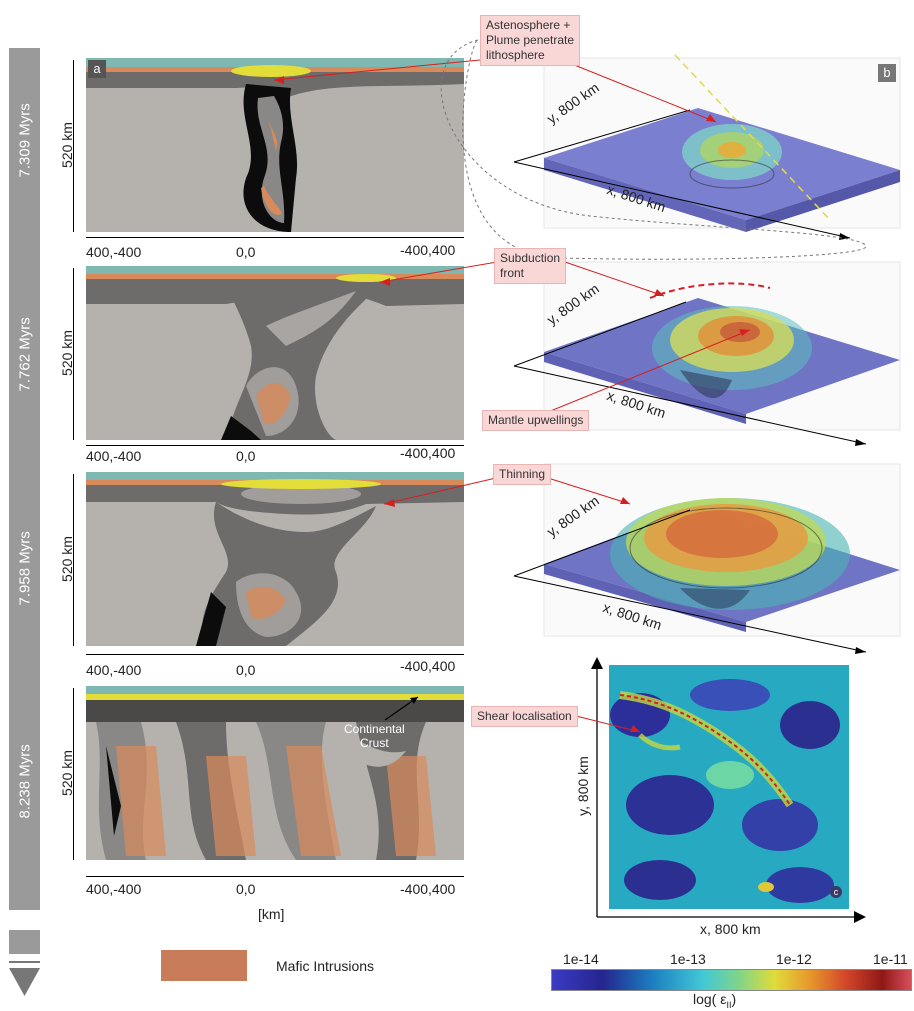 The height and width of the screenshot is (1011, 914). What do you see at coordinates (246, 670) in the screenshot?
I see `x-mid-3: 0,0` at bounding box center [246, 670].